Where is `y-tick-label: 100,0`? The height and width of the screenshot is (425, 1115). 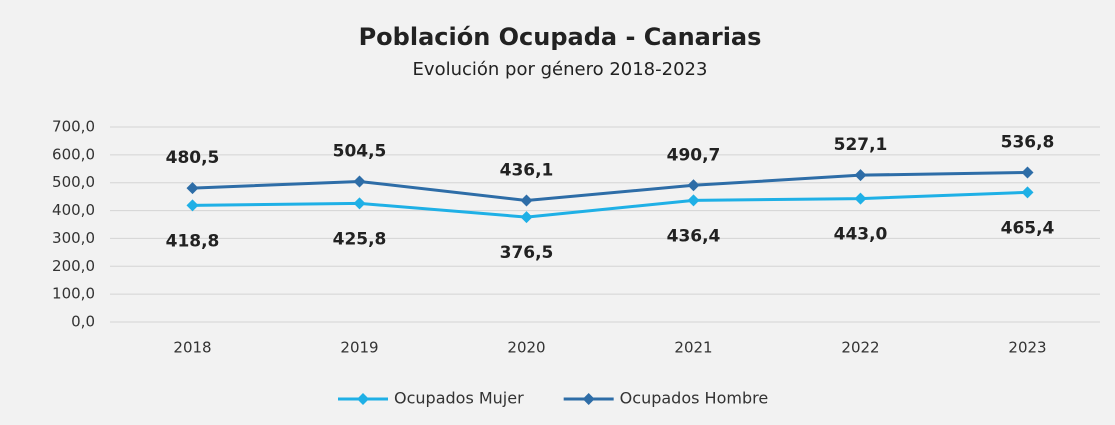 y-tick-label: 100,0 is located at coordinates (73, 294).